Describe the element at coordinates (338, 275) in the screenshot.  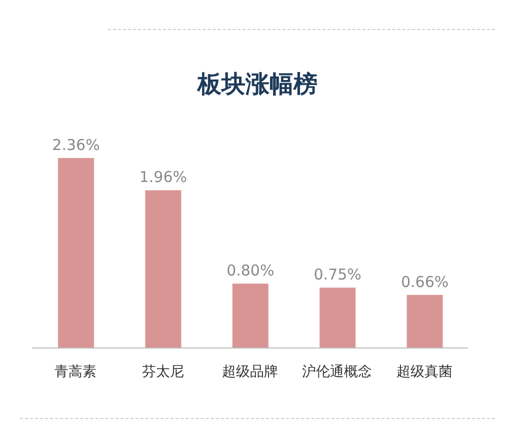
I see `data-label: 0.75%` at that location.